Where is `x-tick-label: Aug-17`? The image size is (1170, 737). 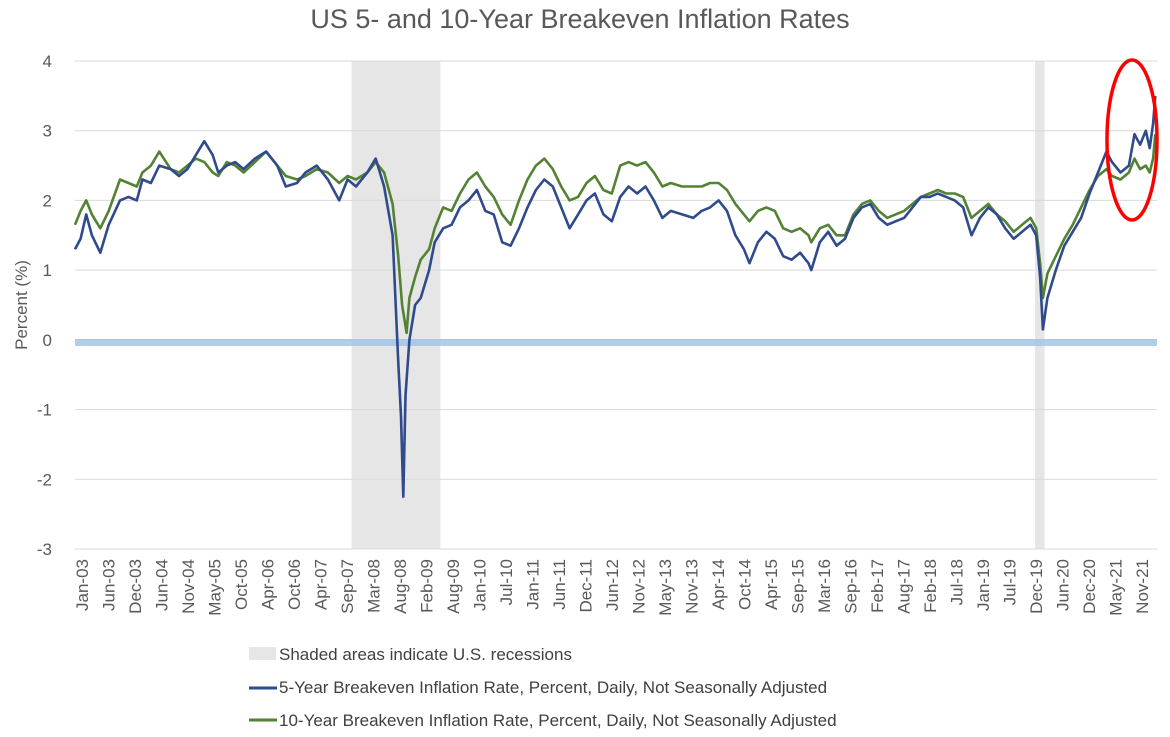
x-tick-label: Aug-17 is located at coordinates (904, 586).